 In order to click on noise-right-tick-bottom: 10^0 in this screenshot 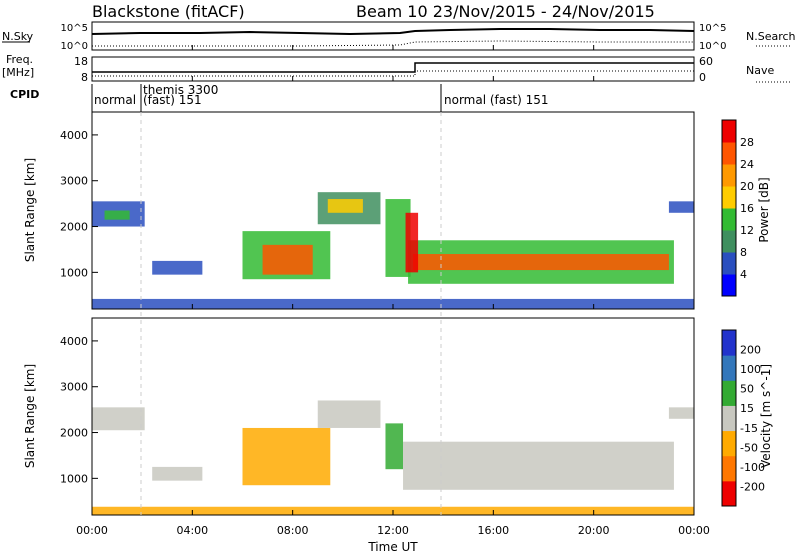, I will do `click(712, 46)`.